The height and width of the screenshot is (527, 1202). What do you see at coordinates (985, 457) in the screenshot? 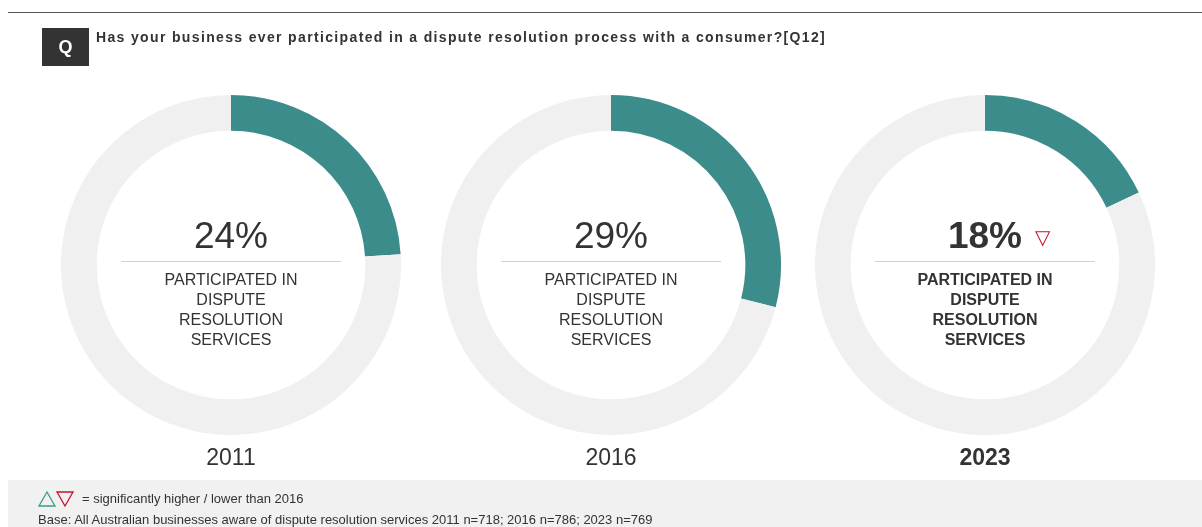
I see `text: 2023` at bounding box center [985, 457].